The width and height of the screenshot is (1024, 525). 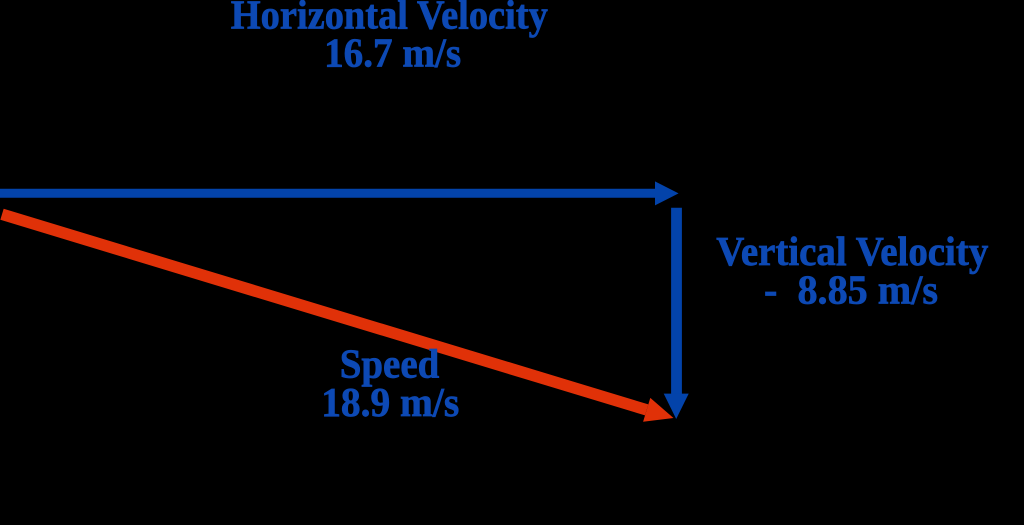 What do you see at coordinates (851, 290) in the screenshot?
I see `svg-text: - 8.85 m/s` at bounding box center [851, 290].